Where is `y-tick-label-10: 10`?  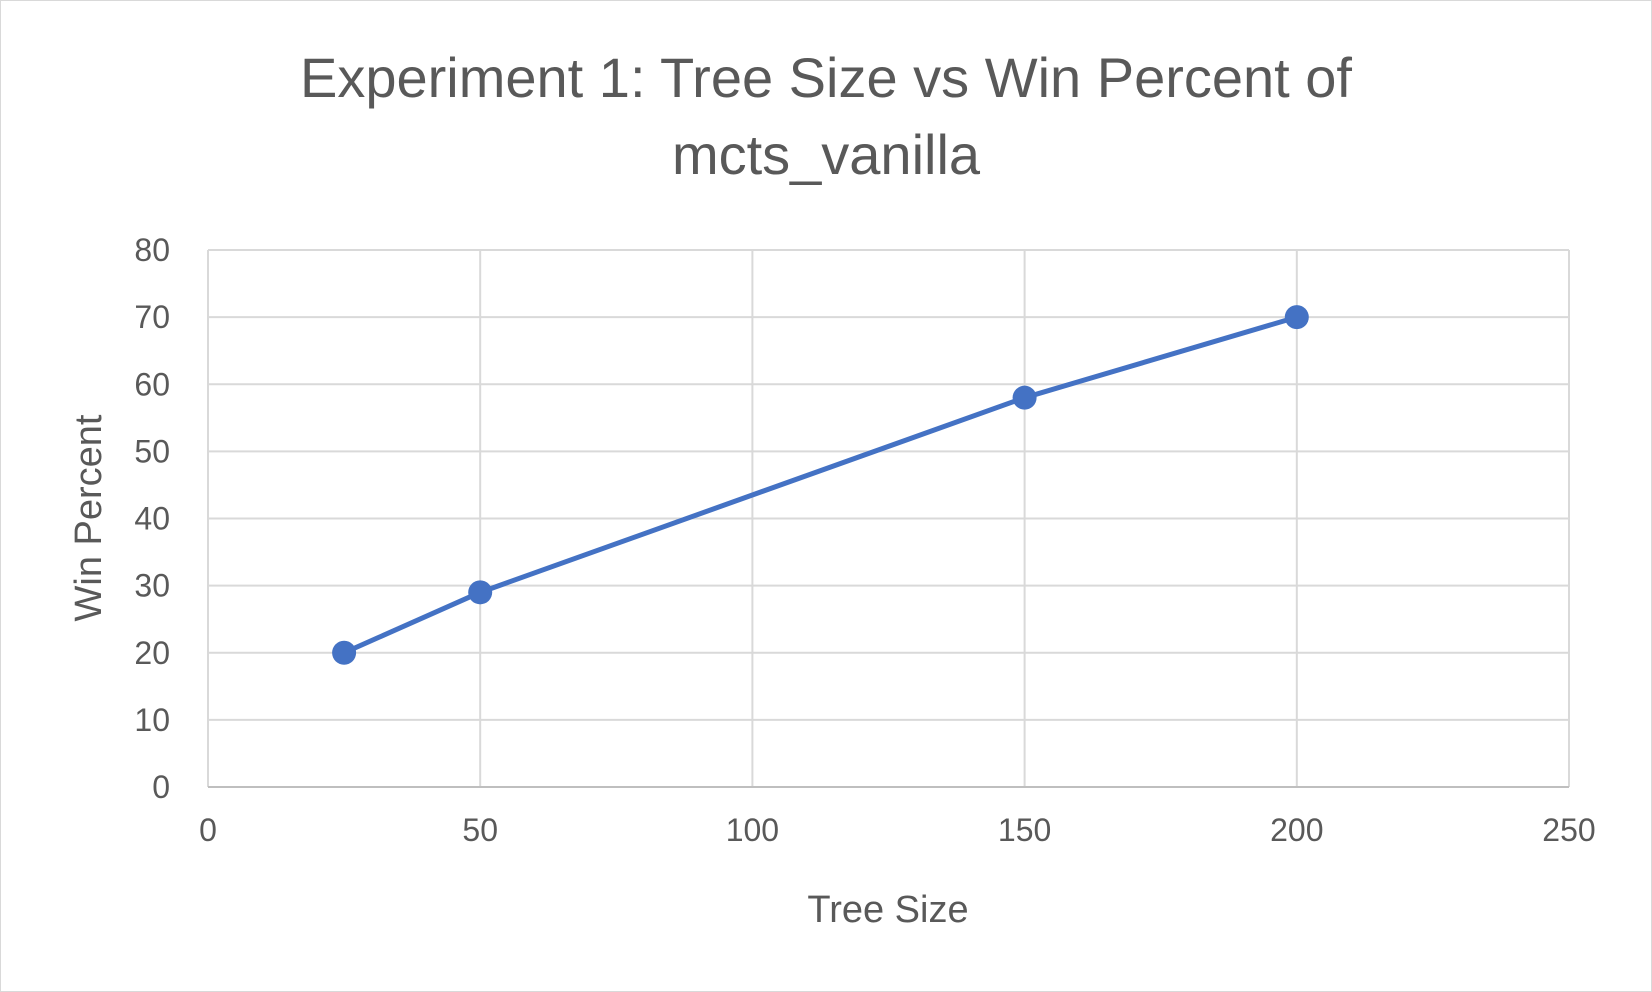 y-tick-label-10: 10 is located at coordinates (152, 720).